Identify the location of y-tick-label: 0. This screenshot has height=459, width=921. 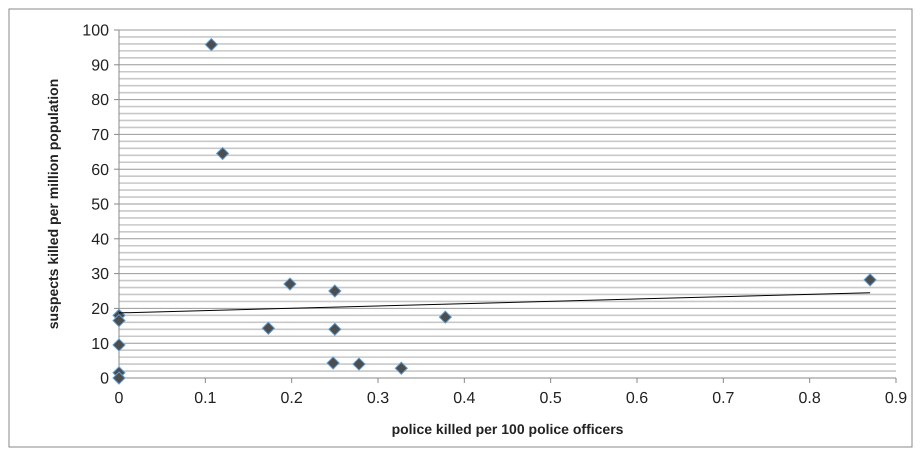
(105, 379).